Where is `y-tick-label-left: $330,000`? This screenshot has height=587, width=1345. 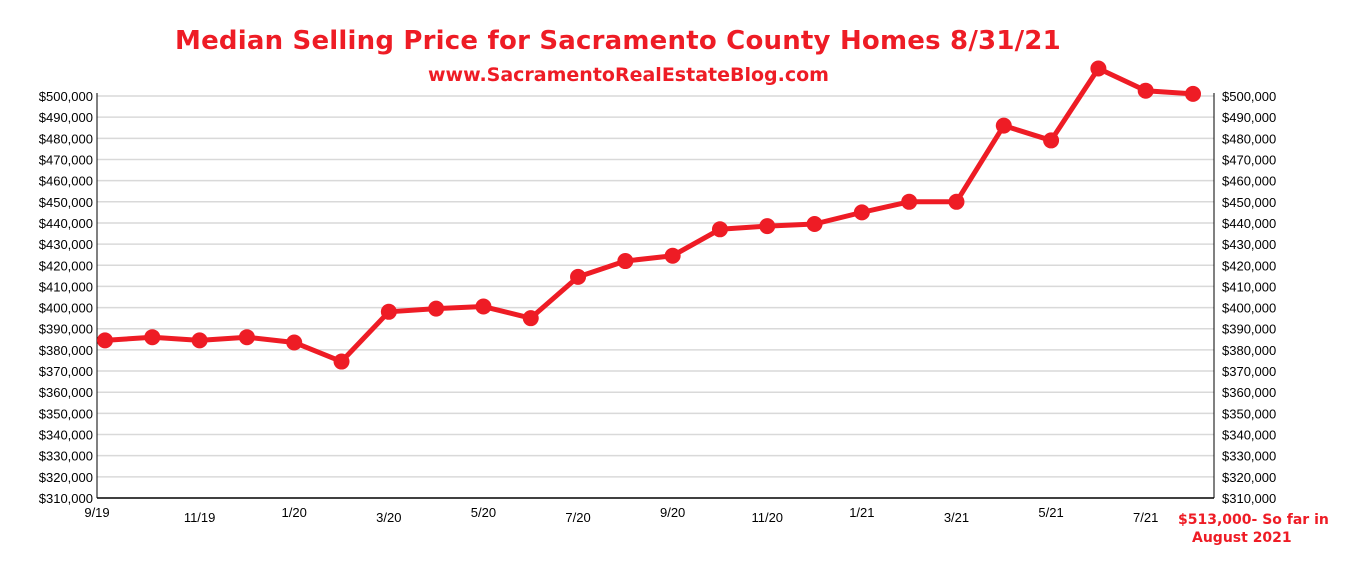
y-tick-label-left: $330,000 is located at coordinates (66, 456).